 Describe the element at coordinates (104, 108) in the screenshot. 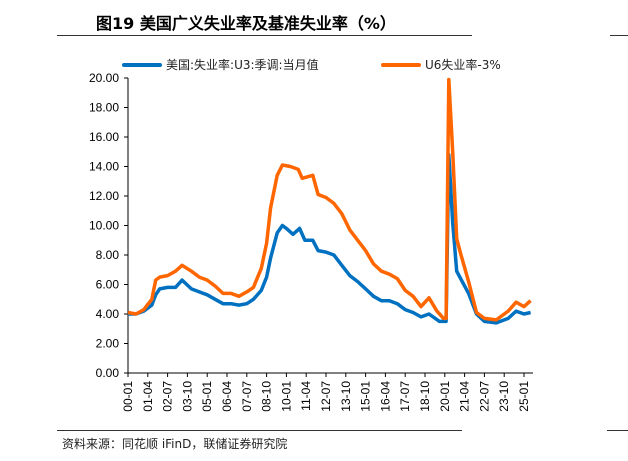

I see `y-tick-label: 18.00` at that location.